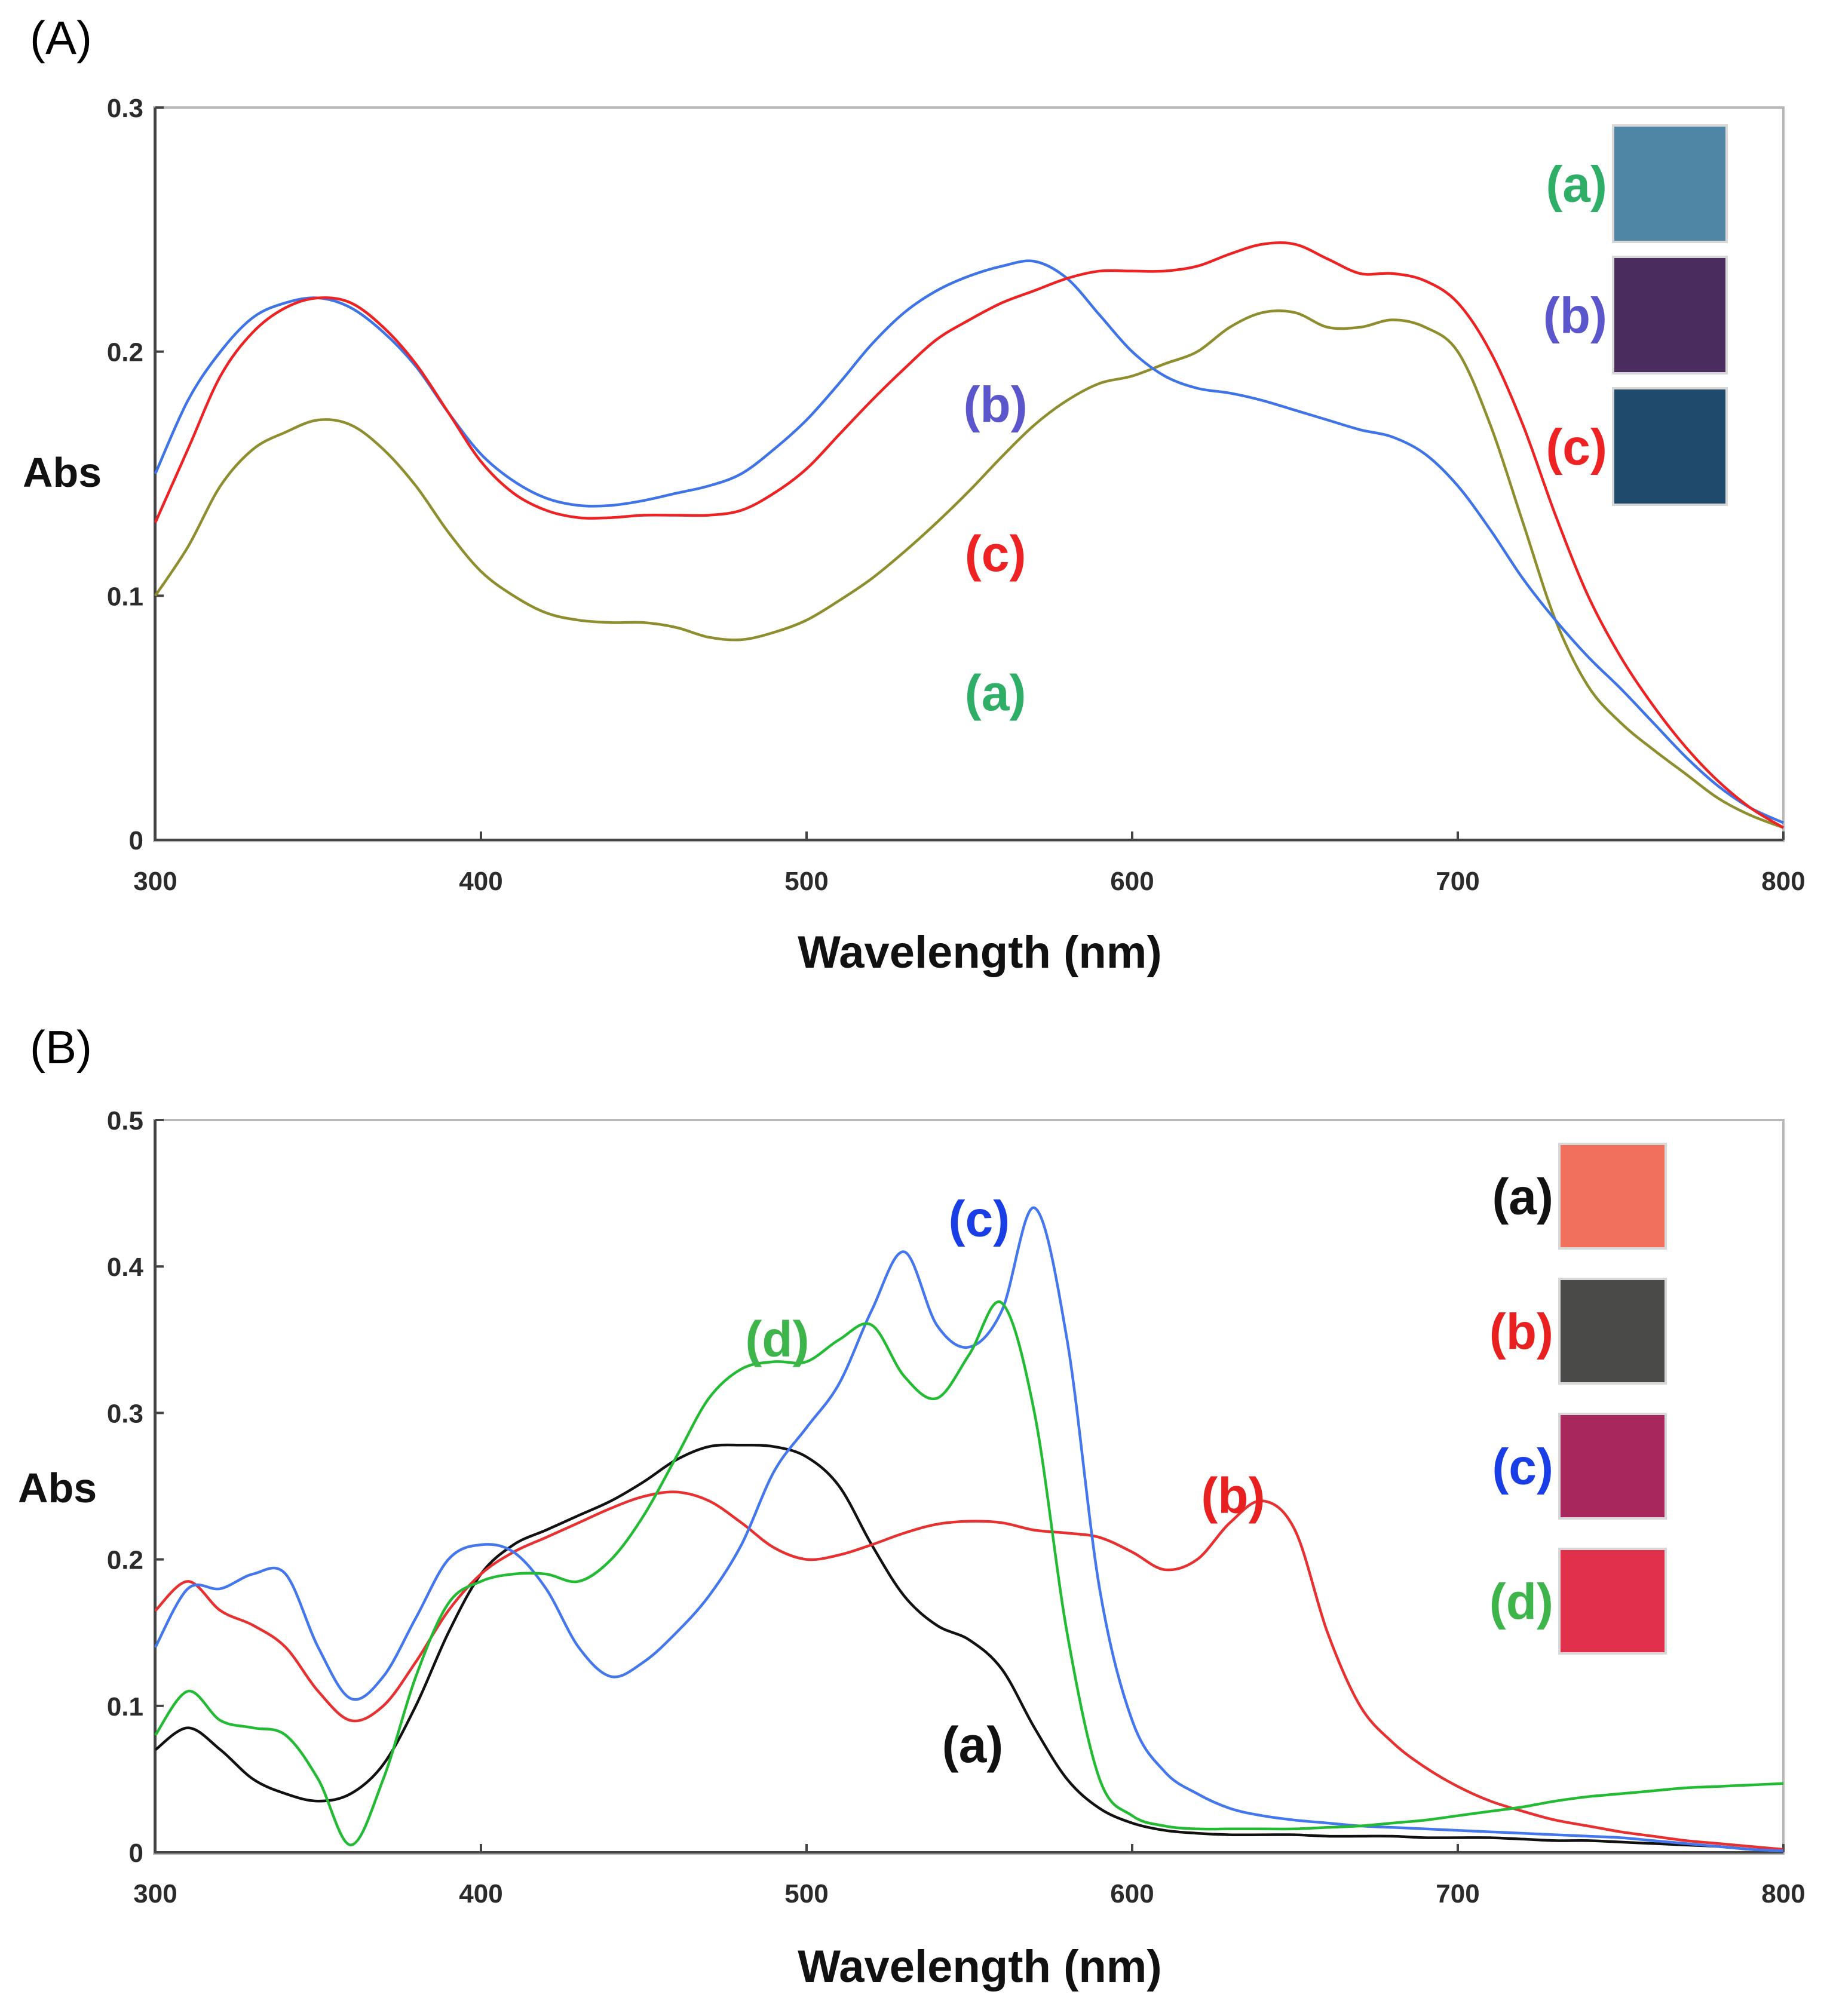 The image size is (1830, 2016). I want to click on series-c-label-a: (c), so click(995, 554).